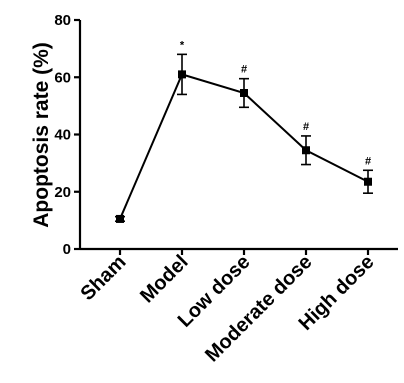  What do you see at coordinates (164, 279) in the screenshot?
I see `x-tick-label: Model` at bounding box center [164, 279].